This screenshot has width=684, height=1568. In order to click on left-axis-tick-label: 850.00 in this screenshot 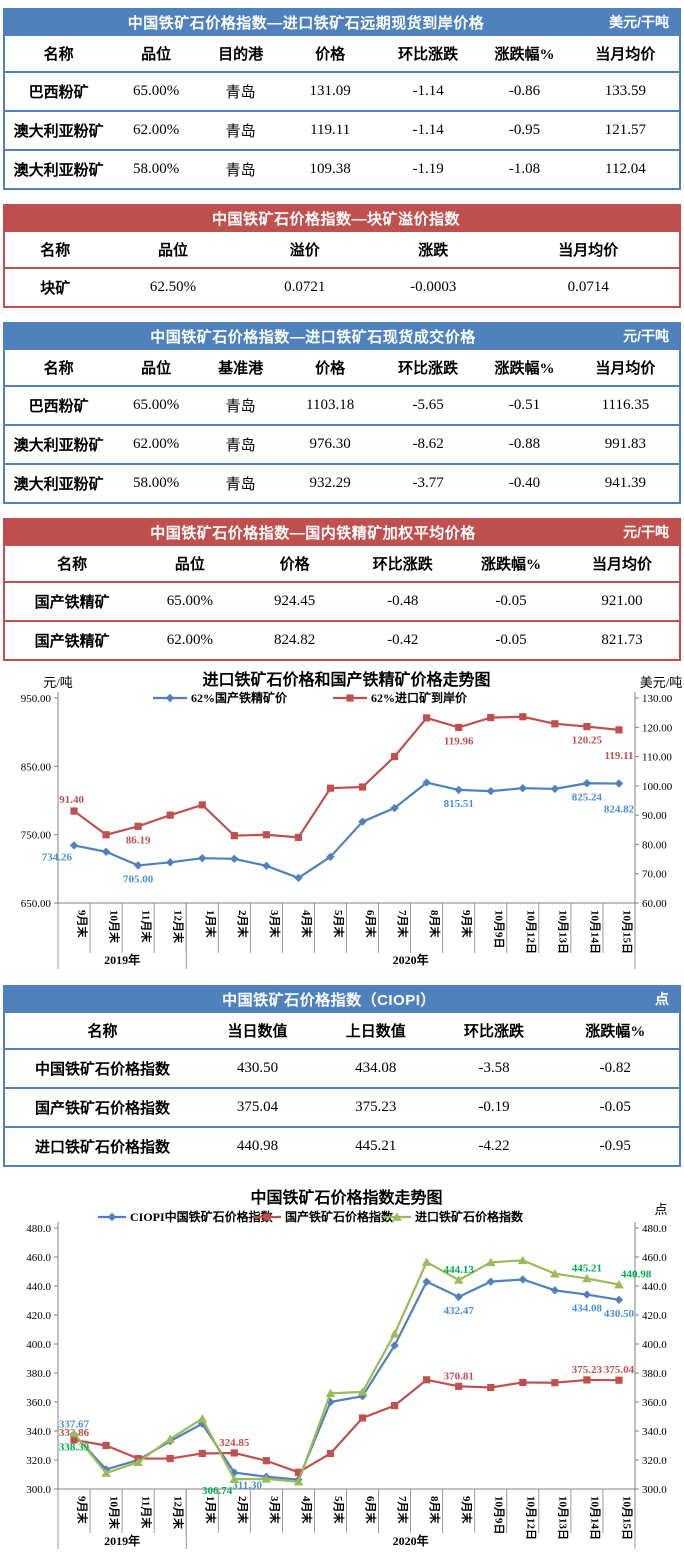, I will do `click(36, 767)`.